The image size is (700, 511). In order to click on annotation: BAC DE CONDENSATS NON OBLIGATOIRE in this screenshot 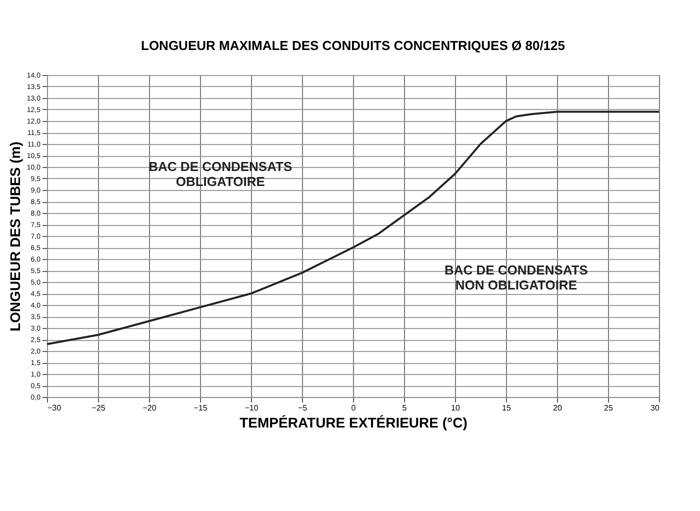, I will do `click(516, 277)`.